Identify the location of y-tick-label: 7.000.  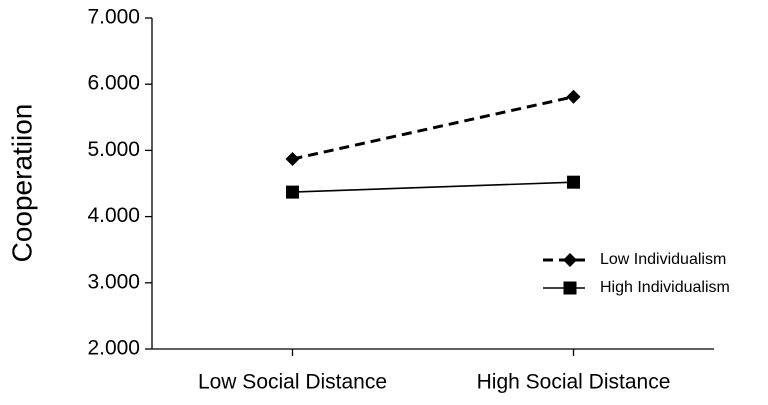
(113, 17).